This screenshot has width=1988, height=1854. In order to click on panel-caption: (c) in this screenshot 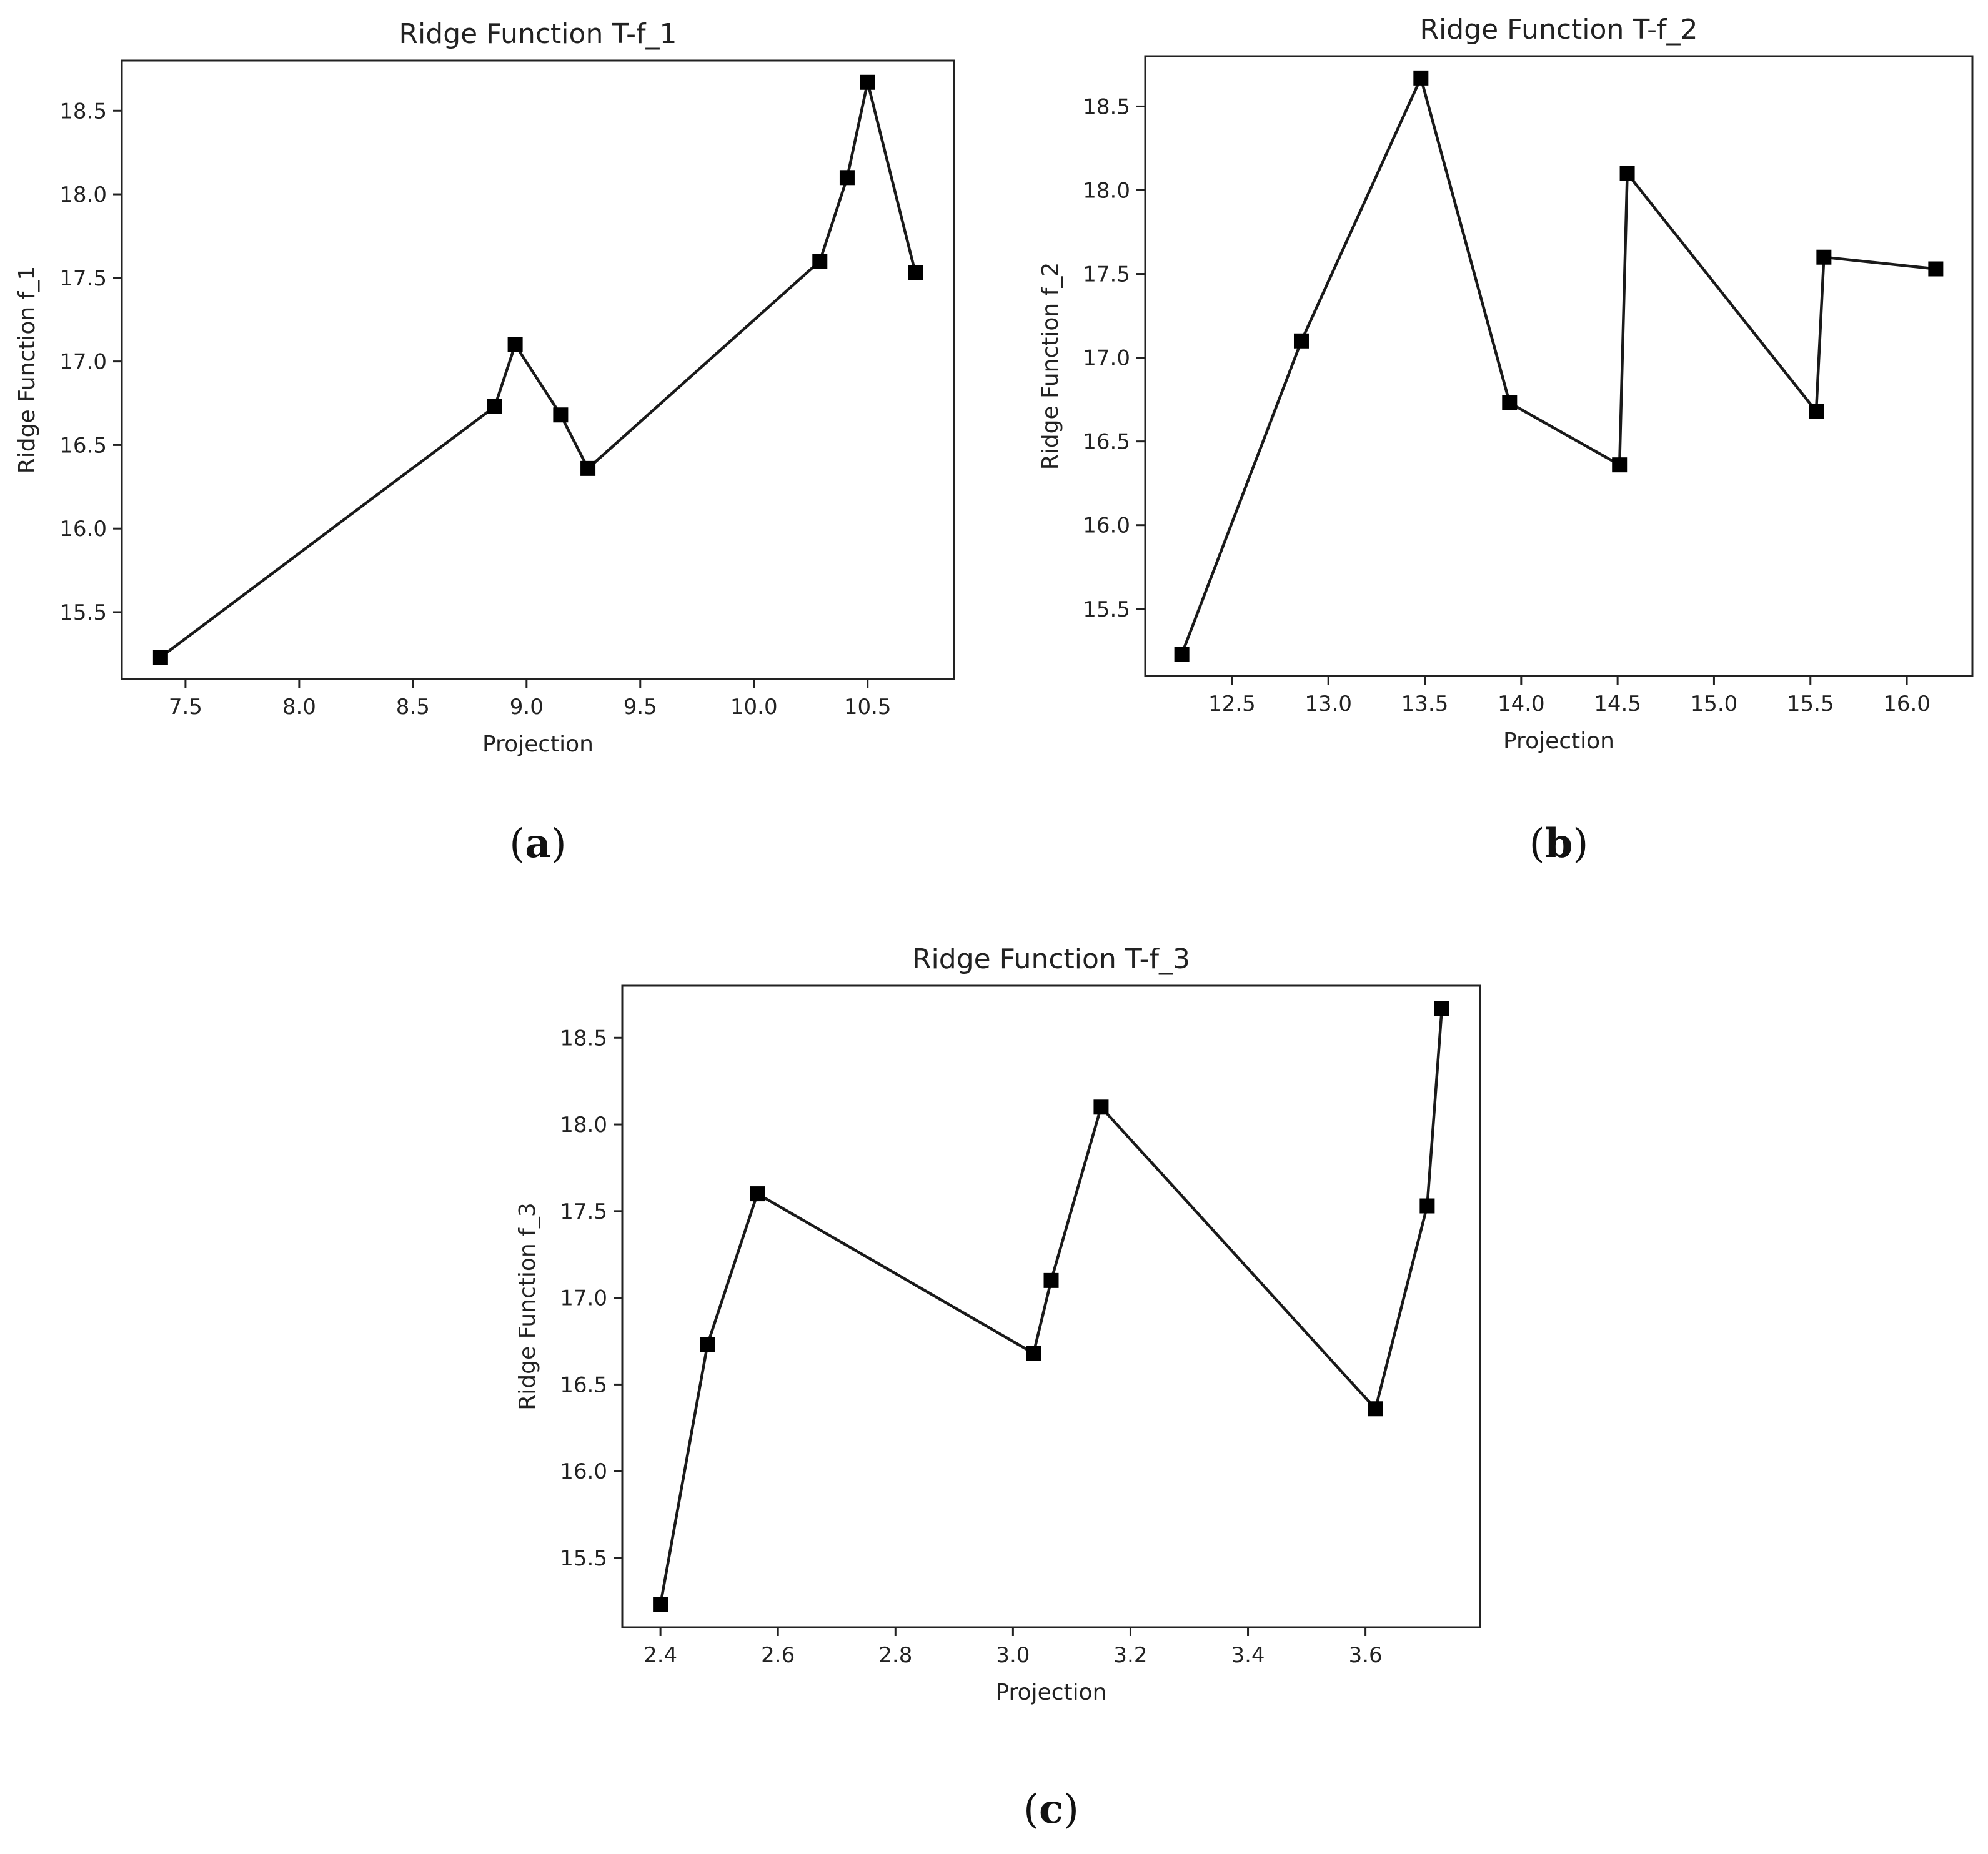, I will do `click(1051, 1809)`.